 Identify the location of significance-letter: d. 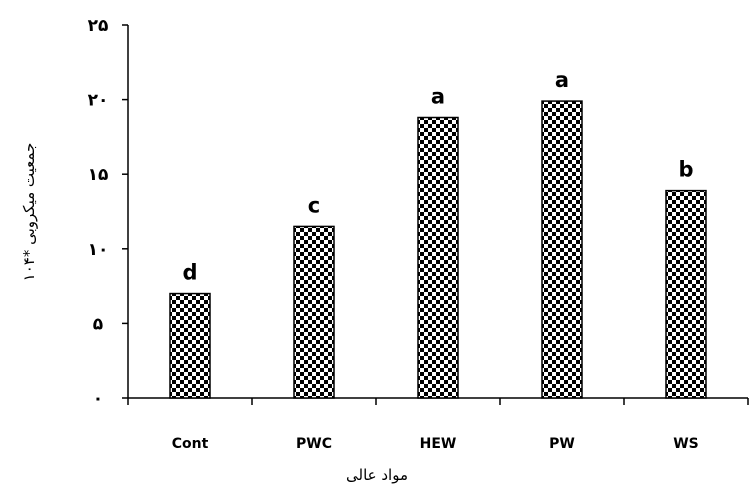
(189, 273).